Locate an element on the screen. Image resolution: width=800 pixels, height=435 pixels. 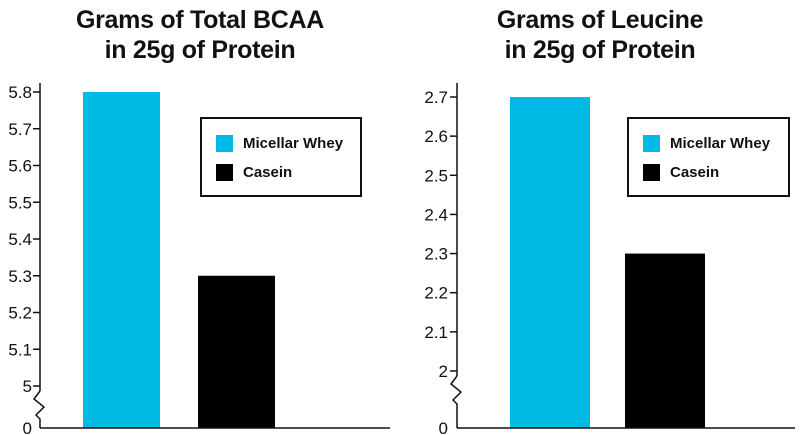
y-tick-label: 5.7 is located at coordinates (20, 129).